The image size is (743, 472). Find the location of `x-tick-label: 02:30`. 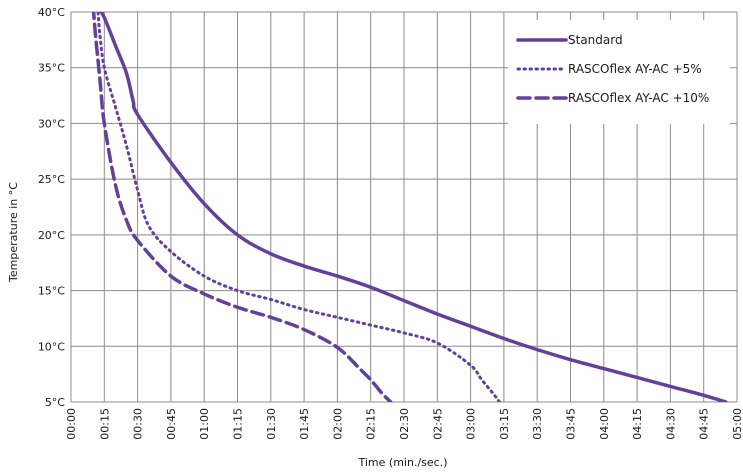

x-tick-label: 02:30 is located at coordinates (404, 424).